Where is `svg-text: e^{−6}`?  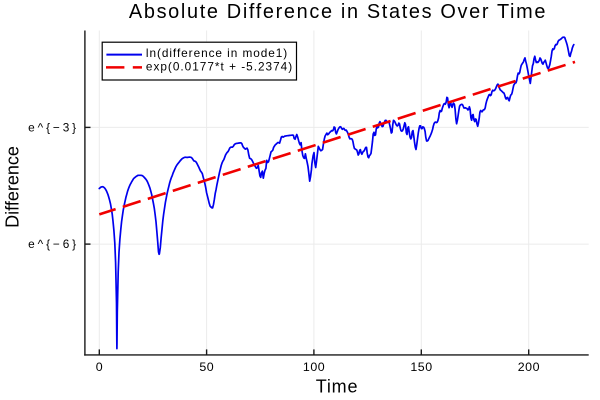 svg-text: e^{−6} is located at coordinates (53, 244).